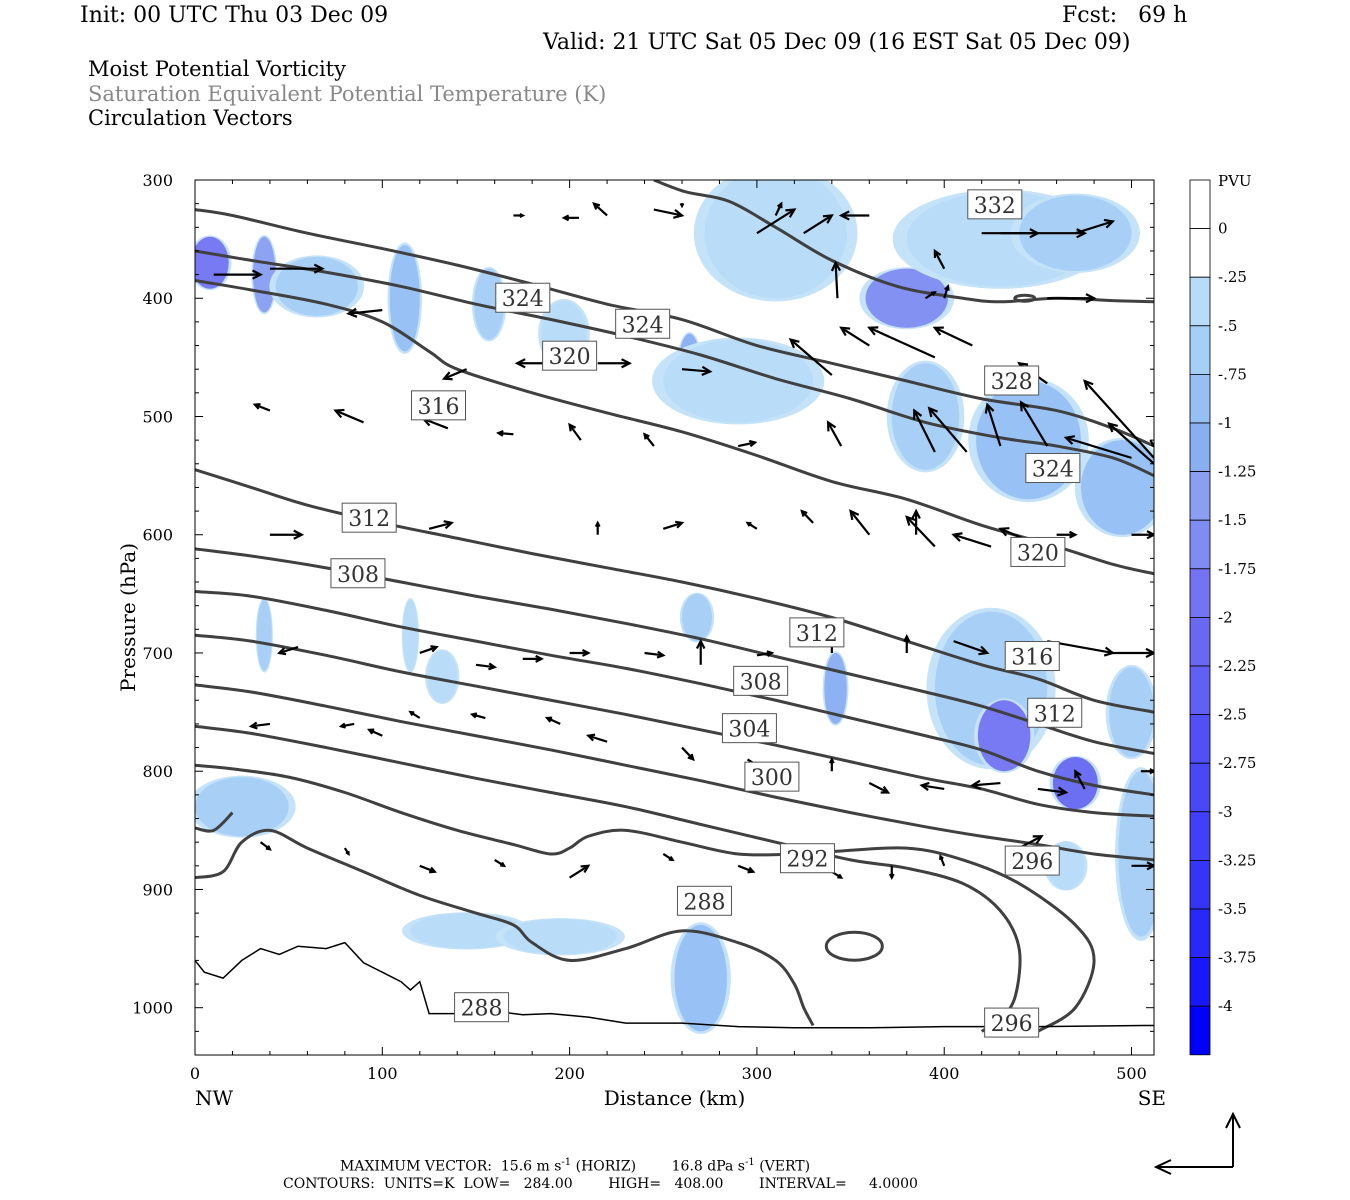 This screenshot has width=1350, height=1200. What do you see at coordinates (995, 206) in the screenshot?
I see `contour-label: 332` at bounding box center [995, 206].